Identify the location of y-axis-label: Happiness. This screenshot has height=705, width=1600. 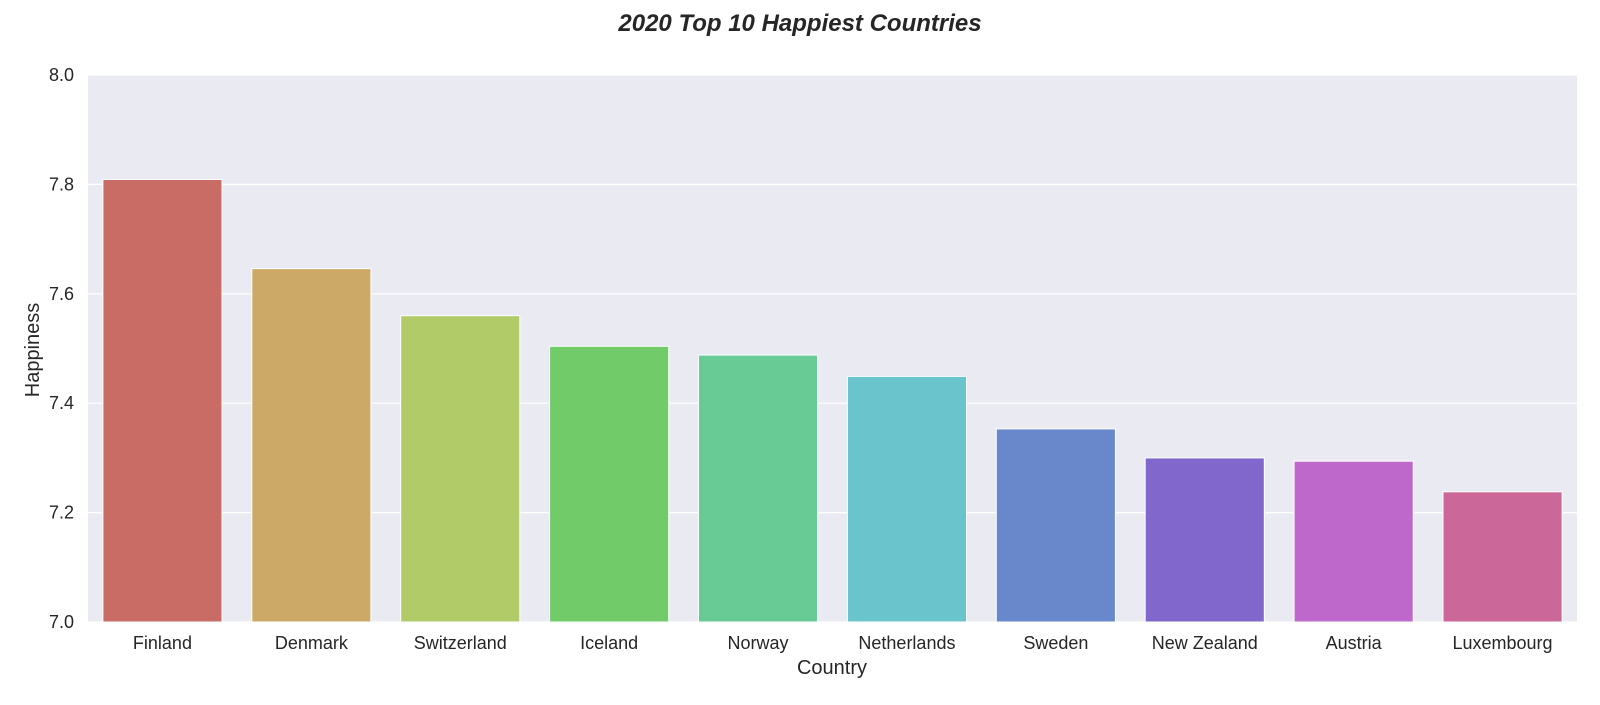
(33, 350).